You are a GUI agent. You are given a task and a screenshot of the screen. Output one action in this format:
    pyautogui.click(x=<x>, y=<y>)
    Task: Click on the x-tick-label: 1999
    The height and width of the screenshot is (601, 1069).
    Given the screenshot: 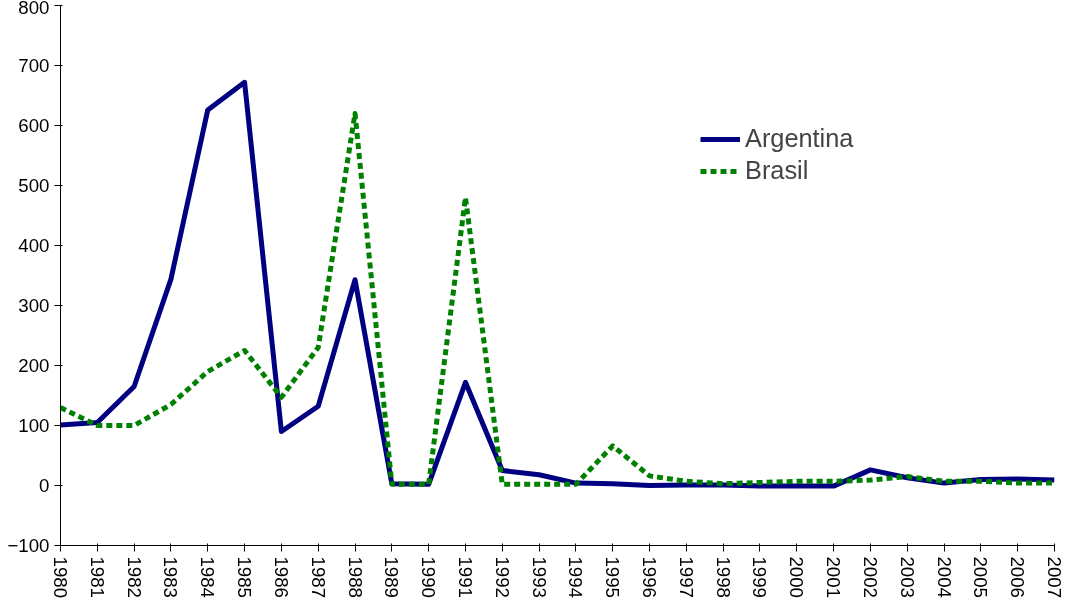 What is the action you would take?
    pyautogui.click(x=760, y=577)
    